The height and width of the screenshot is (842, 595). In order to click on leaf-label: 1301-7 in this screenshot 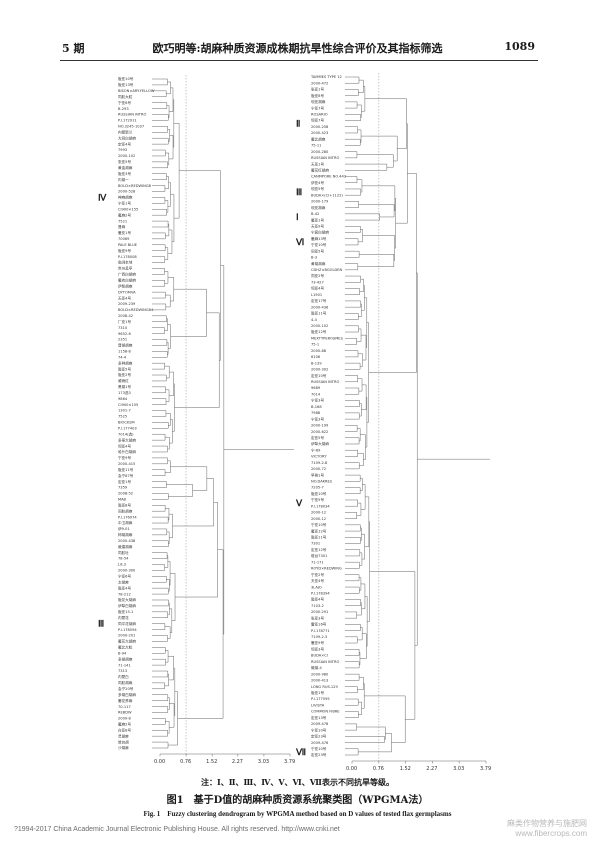, I will do `click(124, 411)`.